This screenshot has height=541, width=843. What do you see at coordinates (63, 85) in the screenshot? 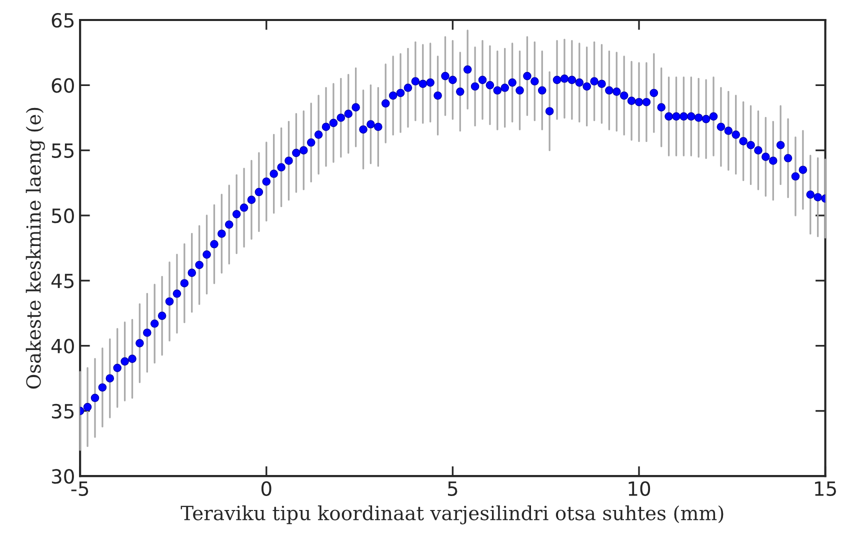
I see `y-tick-label: 60` at bounding box center [63, 85].